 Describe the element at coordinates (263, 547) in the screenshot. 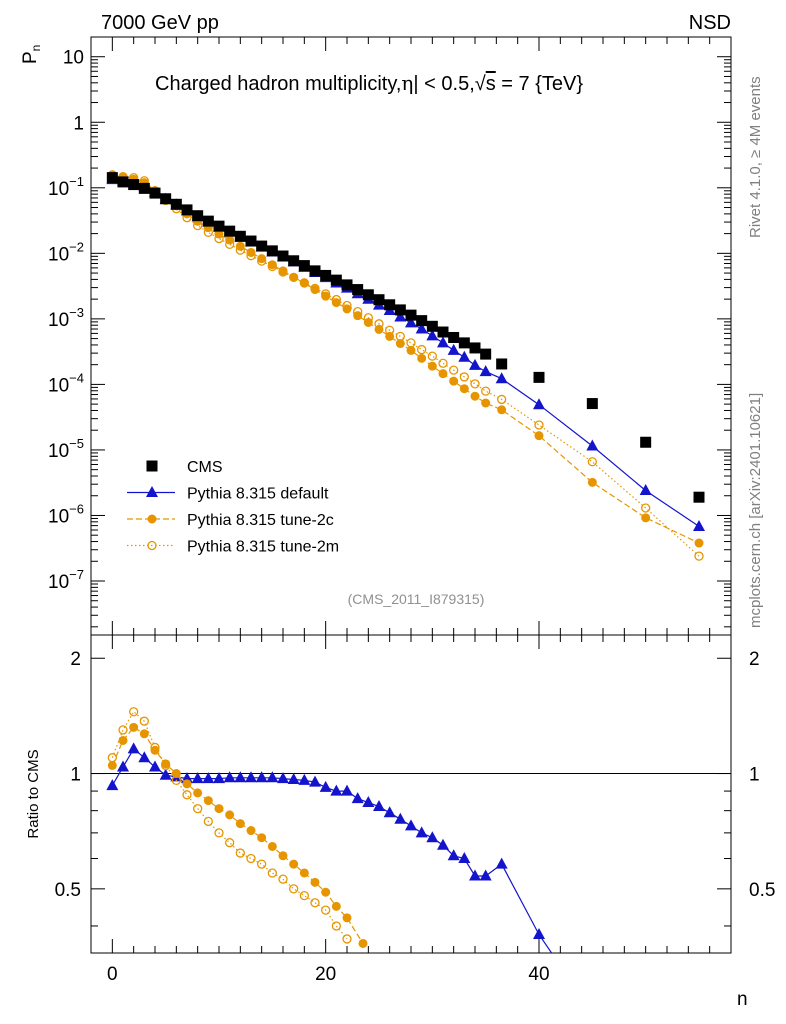

I see `legend-label: Pythia 8.315 tune-2m` at that location.